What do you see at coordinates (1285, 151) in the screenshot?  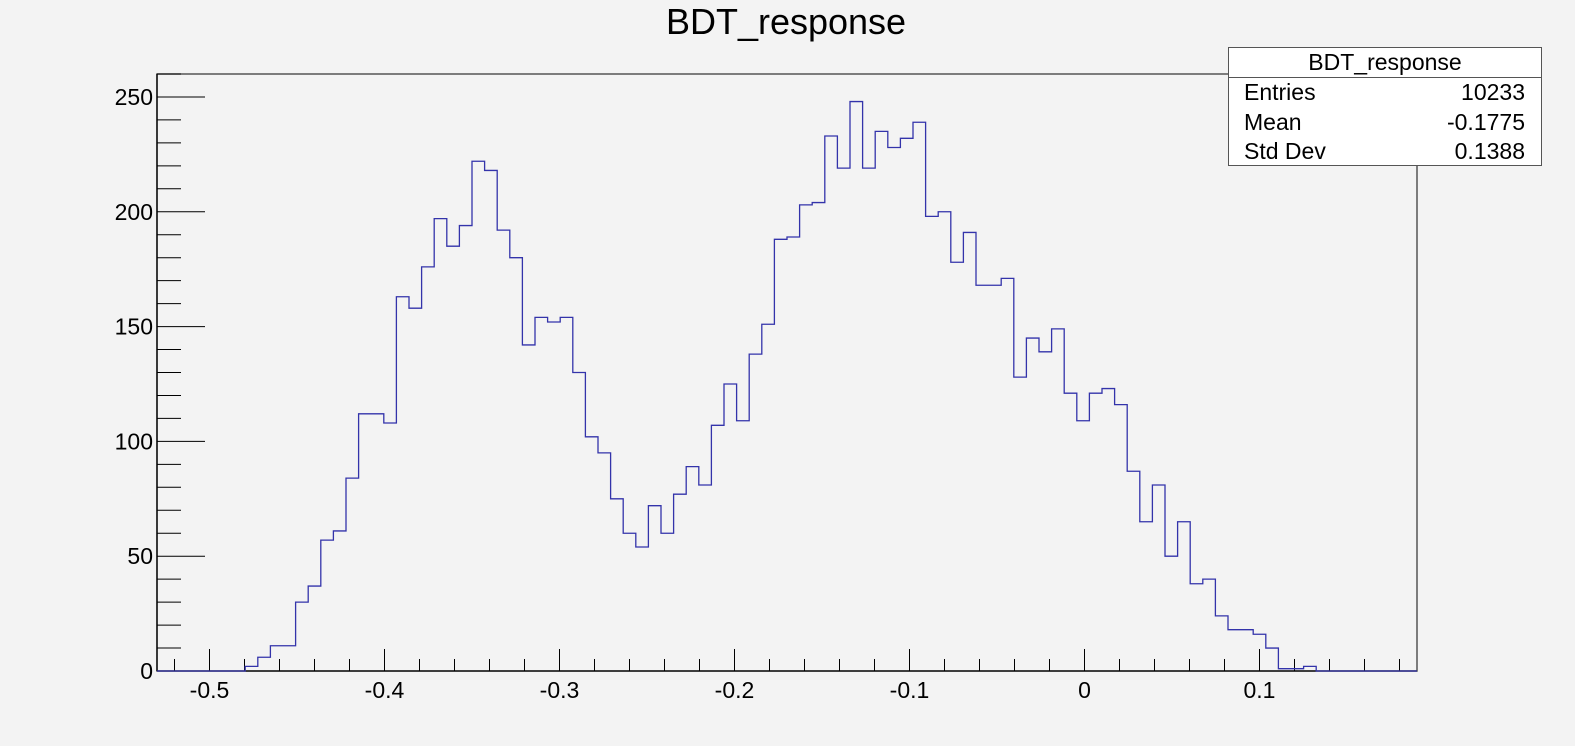 I see `stats-label: Std Dev` at bounding box center [1285, 151].